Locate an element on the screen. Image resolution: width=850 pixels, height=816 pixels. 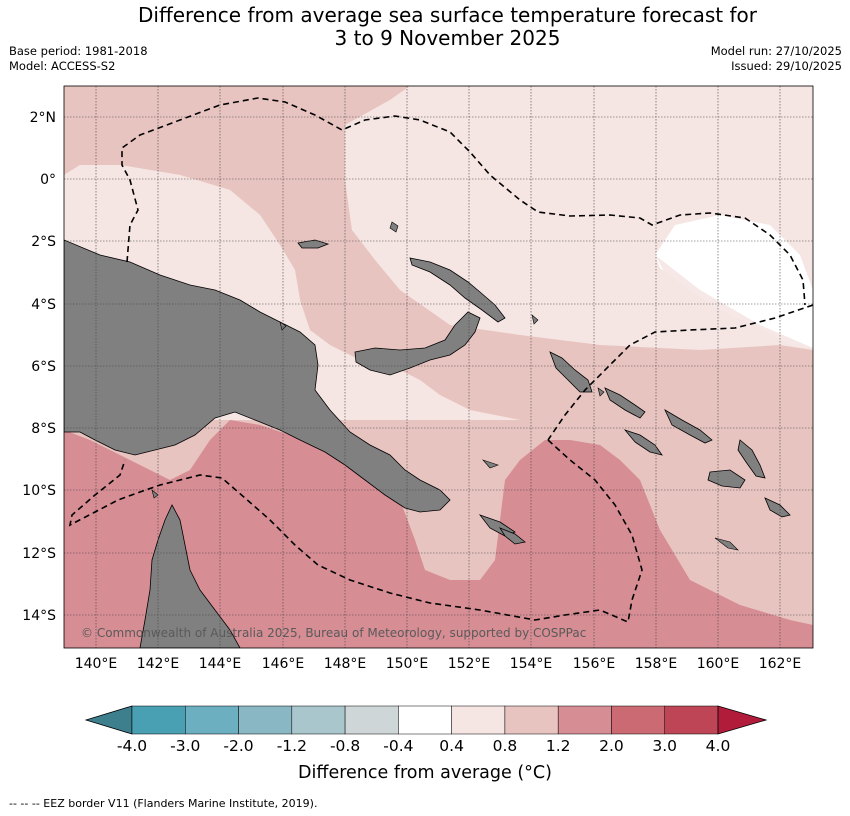
eez-border-png-east is located at coordinates (680, 372).